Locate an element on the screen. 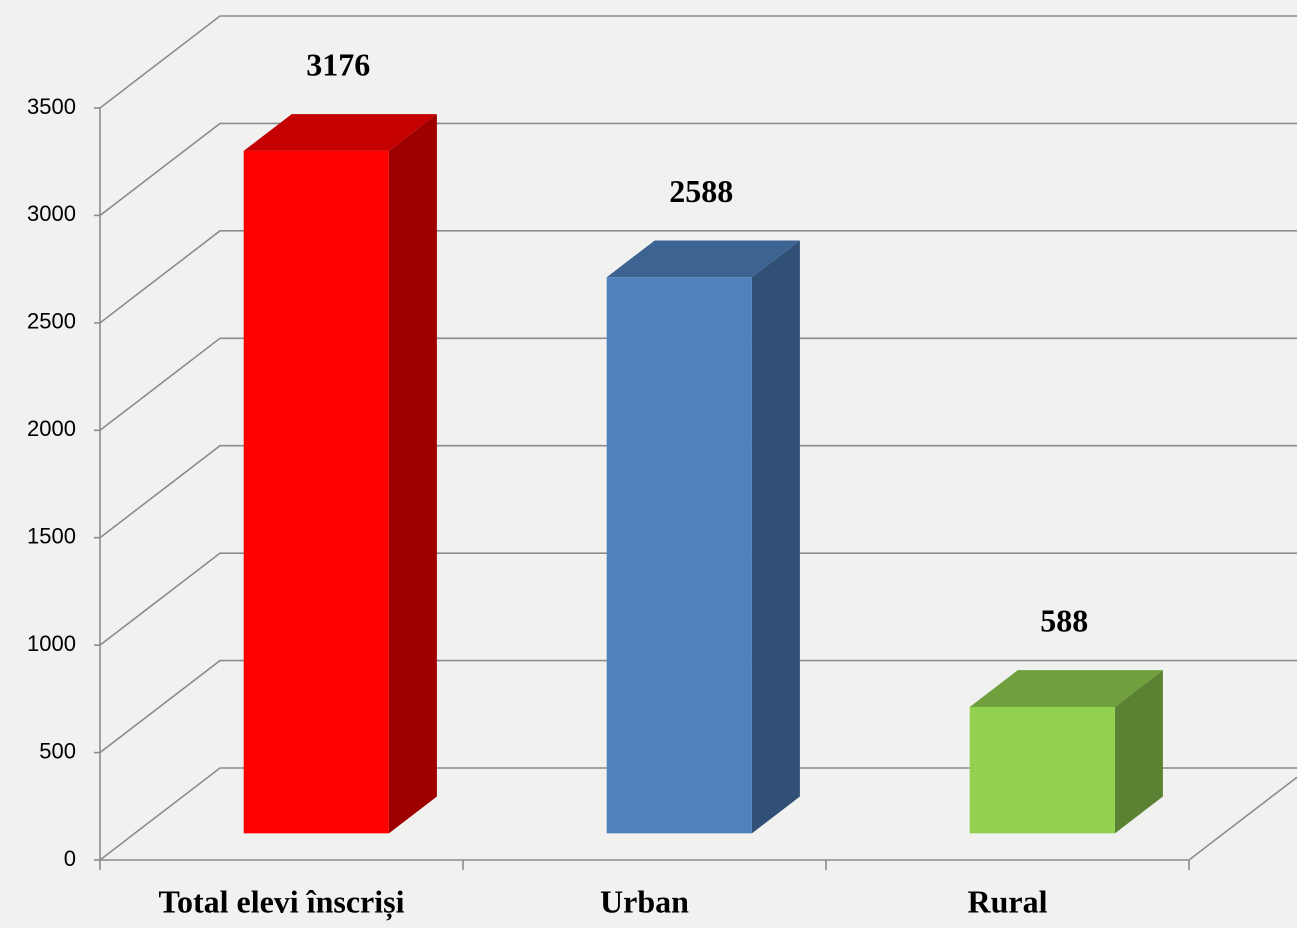 The height and width of the screenshot is (928, 1297). x-tick-label: Urban is located at coordinates (644, 901).